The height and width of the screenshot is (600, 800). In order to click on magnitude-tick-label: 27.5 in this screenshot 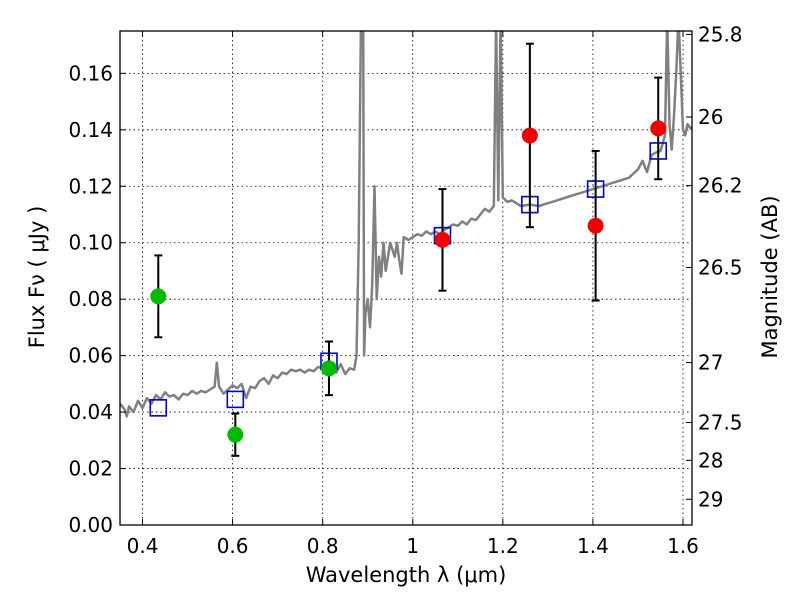, I will do `click(720, 423)`.